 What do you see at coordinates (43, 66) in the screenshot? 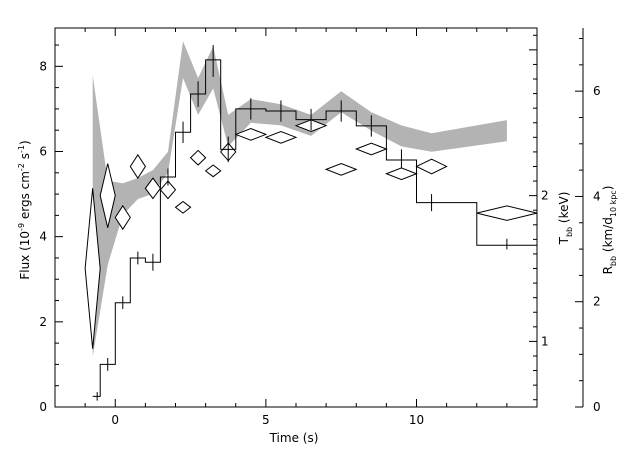
I see `flux-tick-label-4: 8` at bounding box center [43, 66].